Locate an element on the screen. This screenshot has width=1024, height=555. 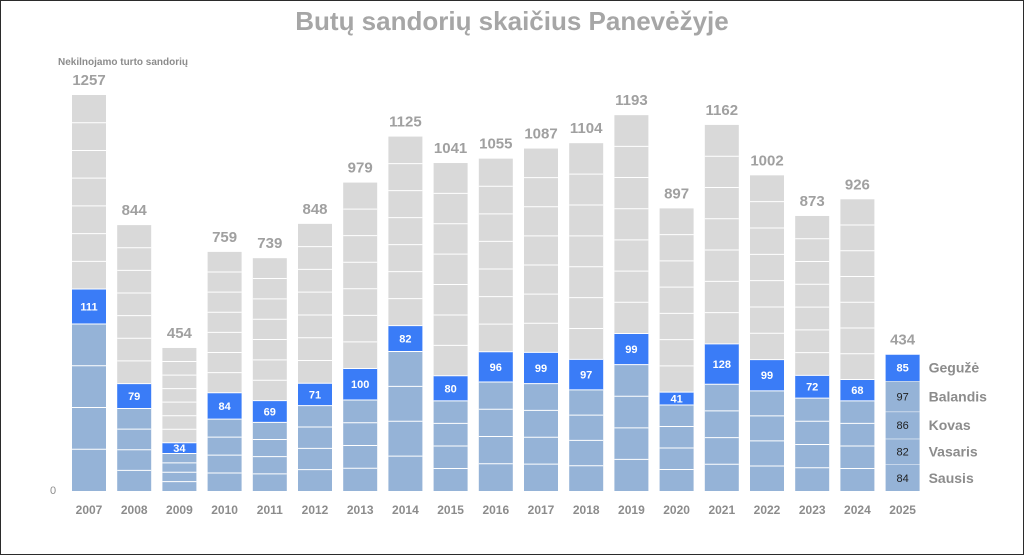
total-label-2022: 1002 is located at coordinates (766, 160).